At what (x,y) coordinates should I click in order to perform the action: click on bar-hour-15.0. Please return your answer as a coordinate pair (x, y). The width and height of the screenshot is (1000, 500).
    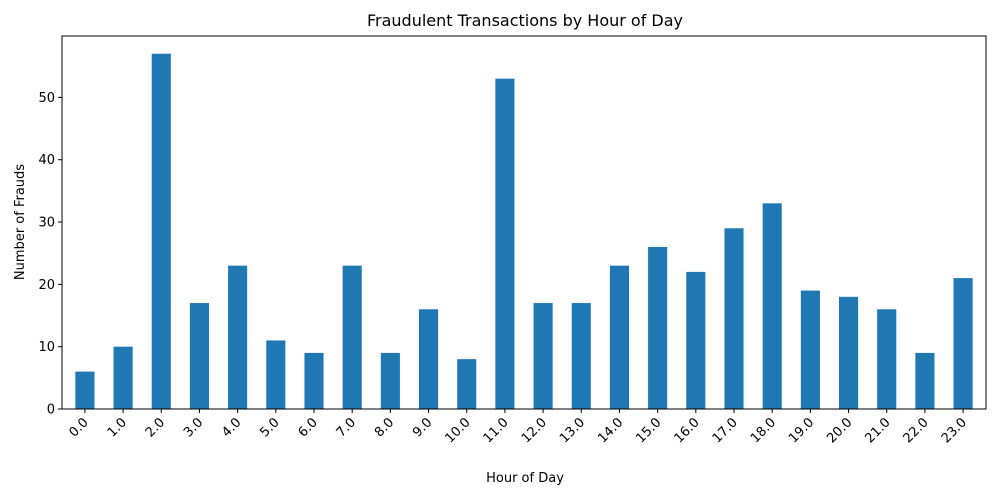
    Looking at the image, I should click on (658, 327).